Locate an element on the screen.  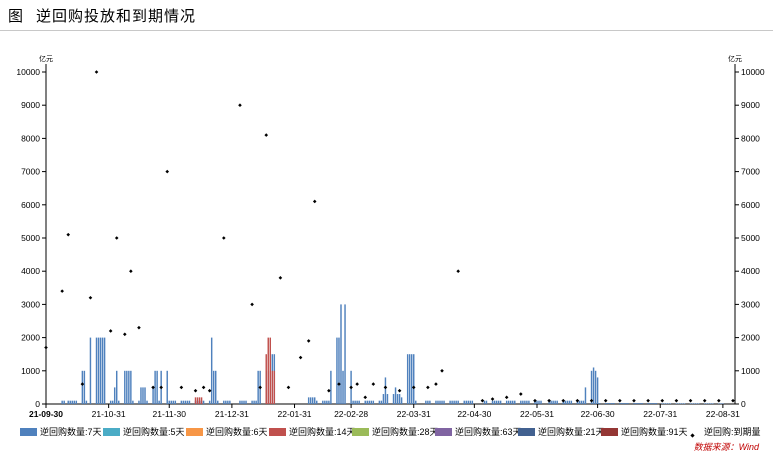
legend-label: 逆回购数量:14天 is located at coordinates (322, 432).